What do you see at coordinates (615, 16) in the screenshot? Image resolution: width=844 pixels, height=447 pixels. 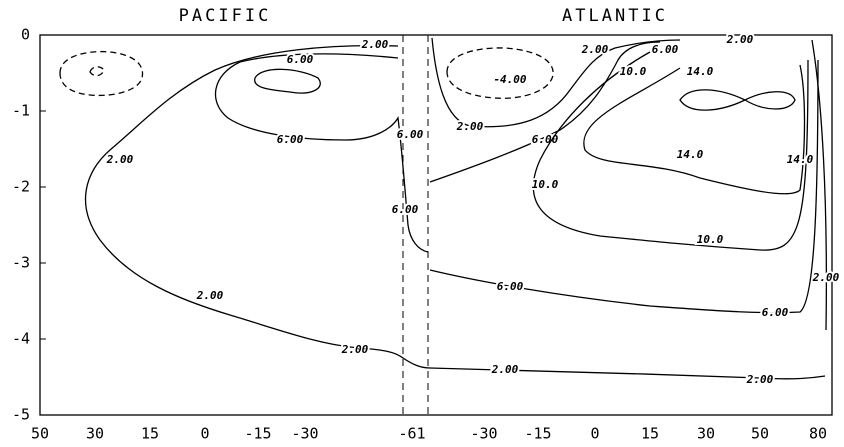 I see `basin-label: ATLANTIC` at bounding box center [615, 16].